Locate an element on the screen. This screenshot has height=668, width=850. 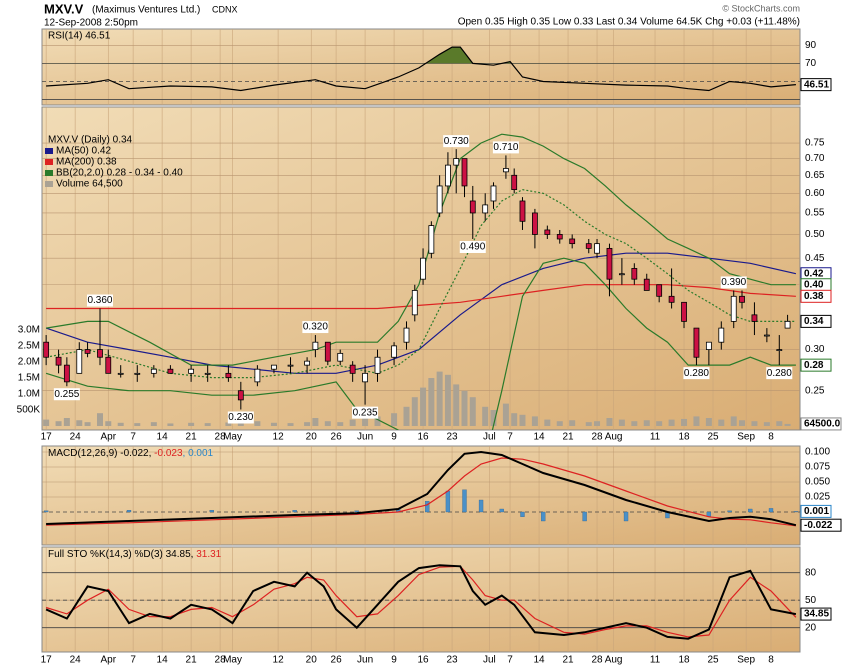
overlay-line is located at coordinates (421, 297).